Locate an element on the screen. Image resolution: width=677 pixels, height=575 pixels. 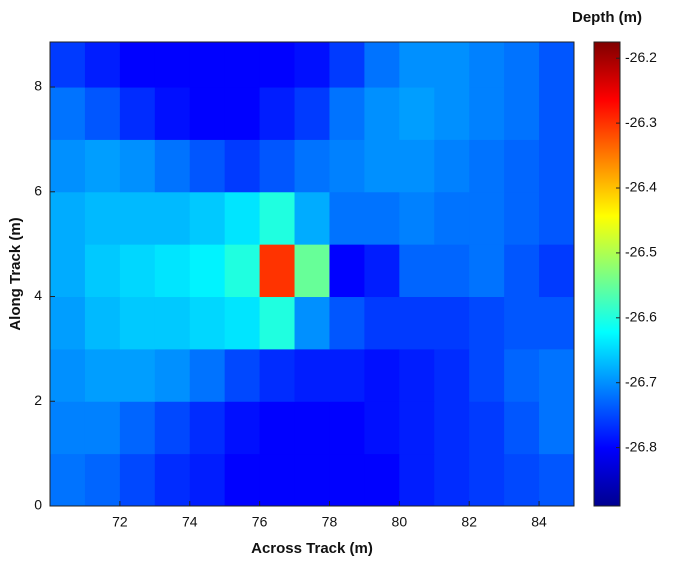
x-tick-label: 72 is located at coordinates (120, 522).